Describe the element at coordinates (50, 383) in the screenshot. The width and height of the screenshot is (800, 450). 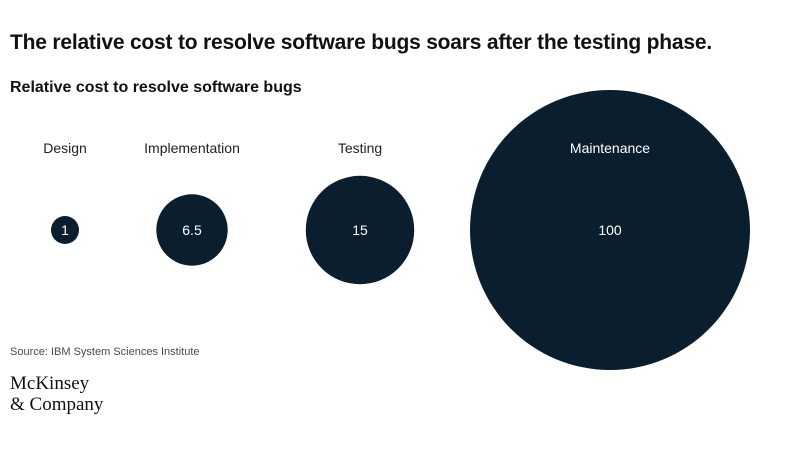
I see `logo-line-1: McKinsey` at that location.